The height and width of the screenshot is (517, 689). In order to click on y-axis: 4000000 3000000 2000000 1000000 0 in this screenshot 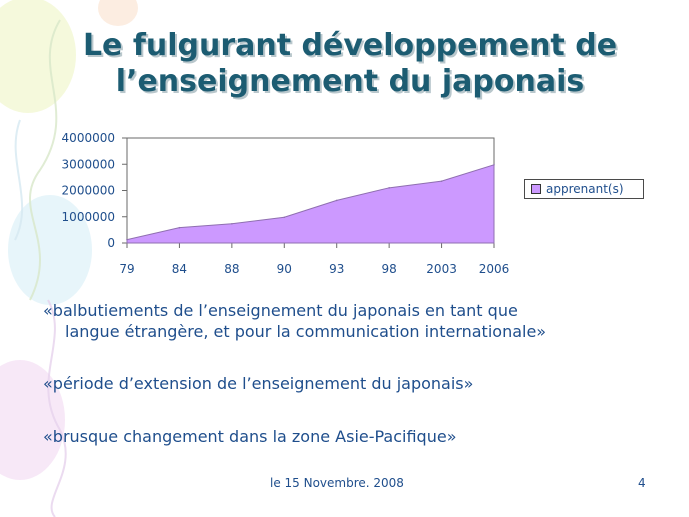, I will do `click(94, 190)`.